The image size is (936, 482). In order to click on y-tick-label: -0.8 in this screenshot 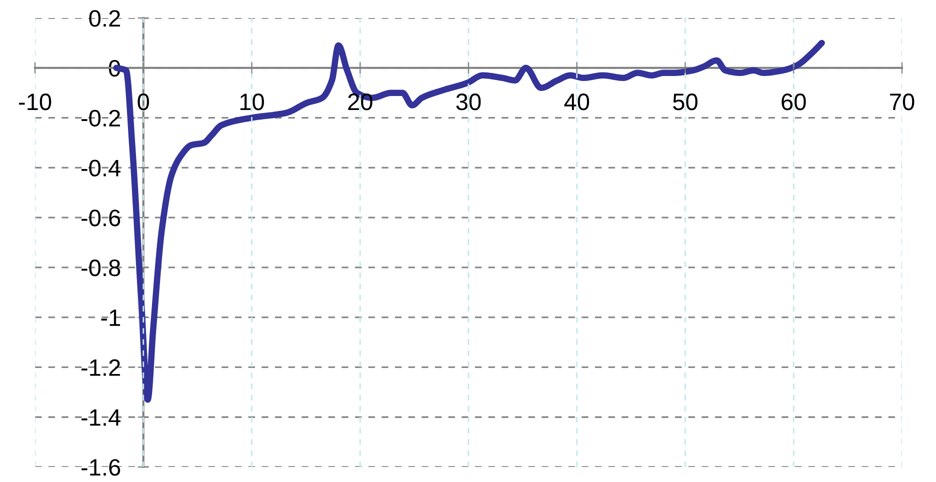, I will do `click(101, 268)`.